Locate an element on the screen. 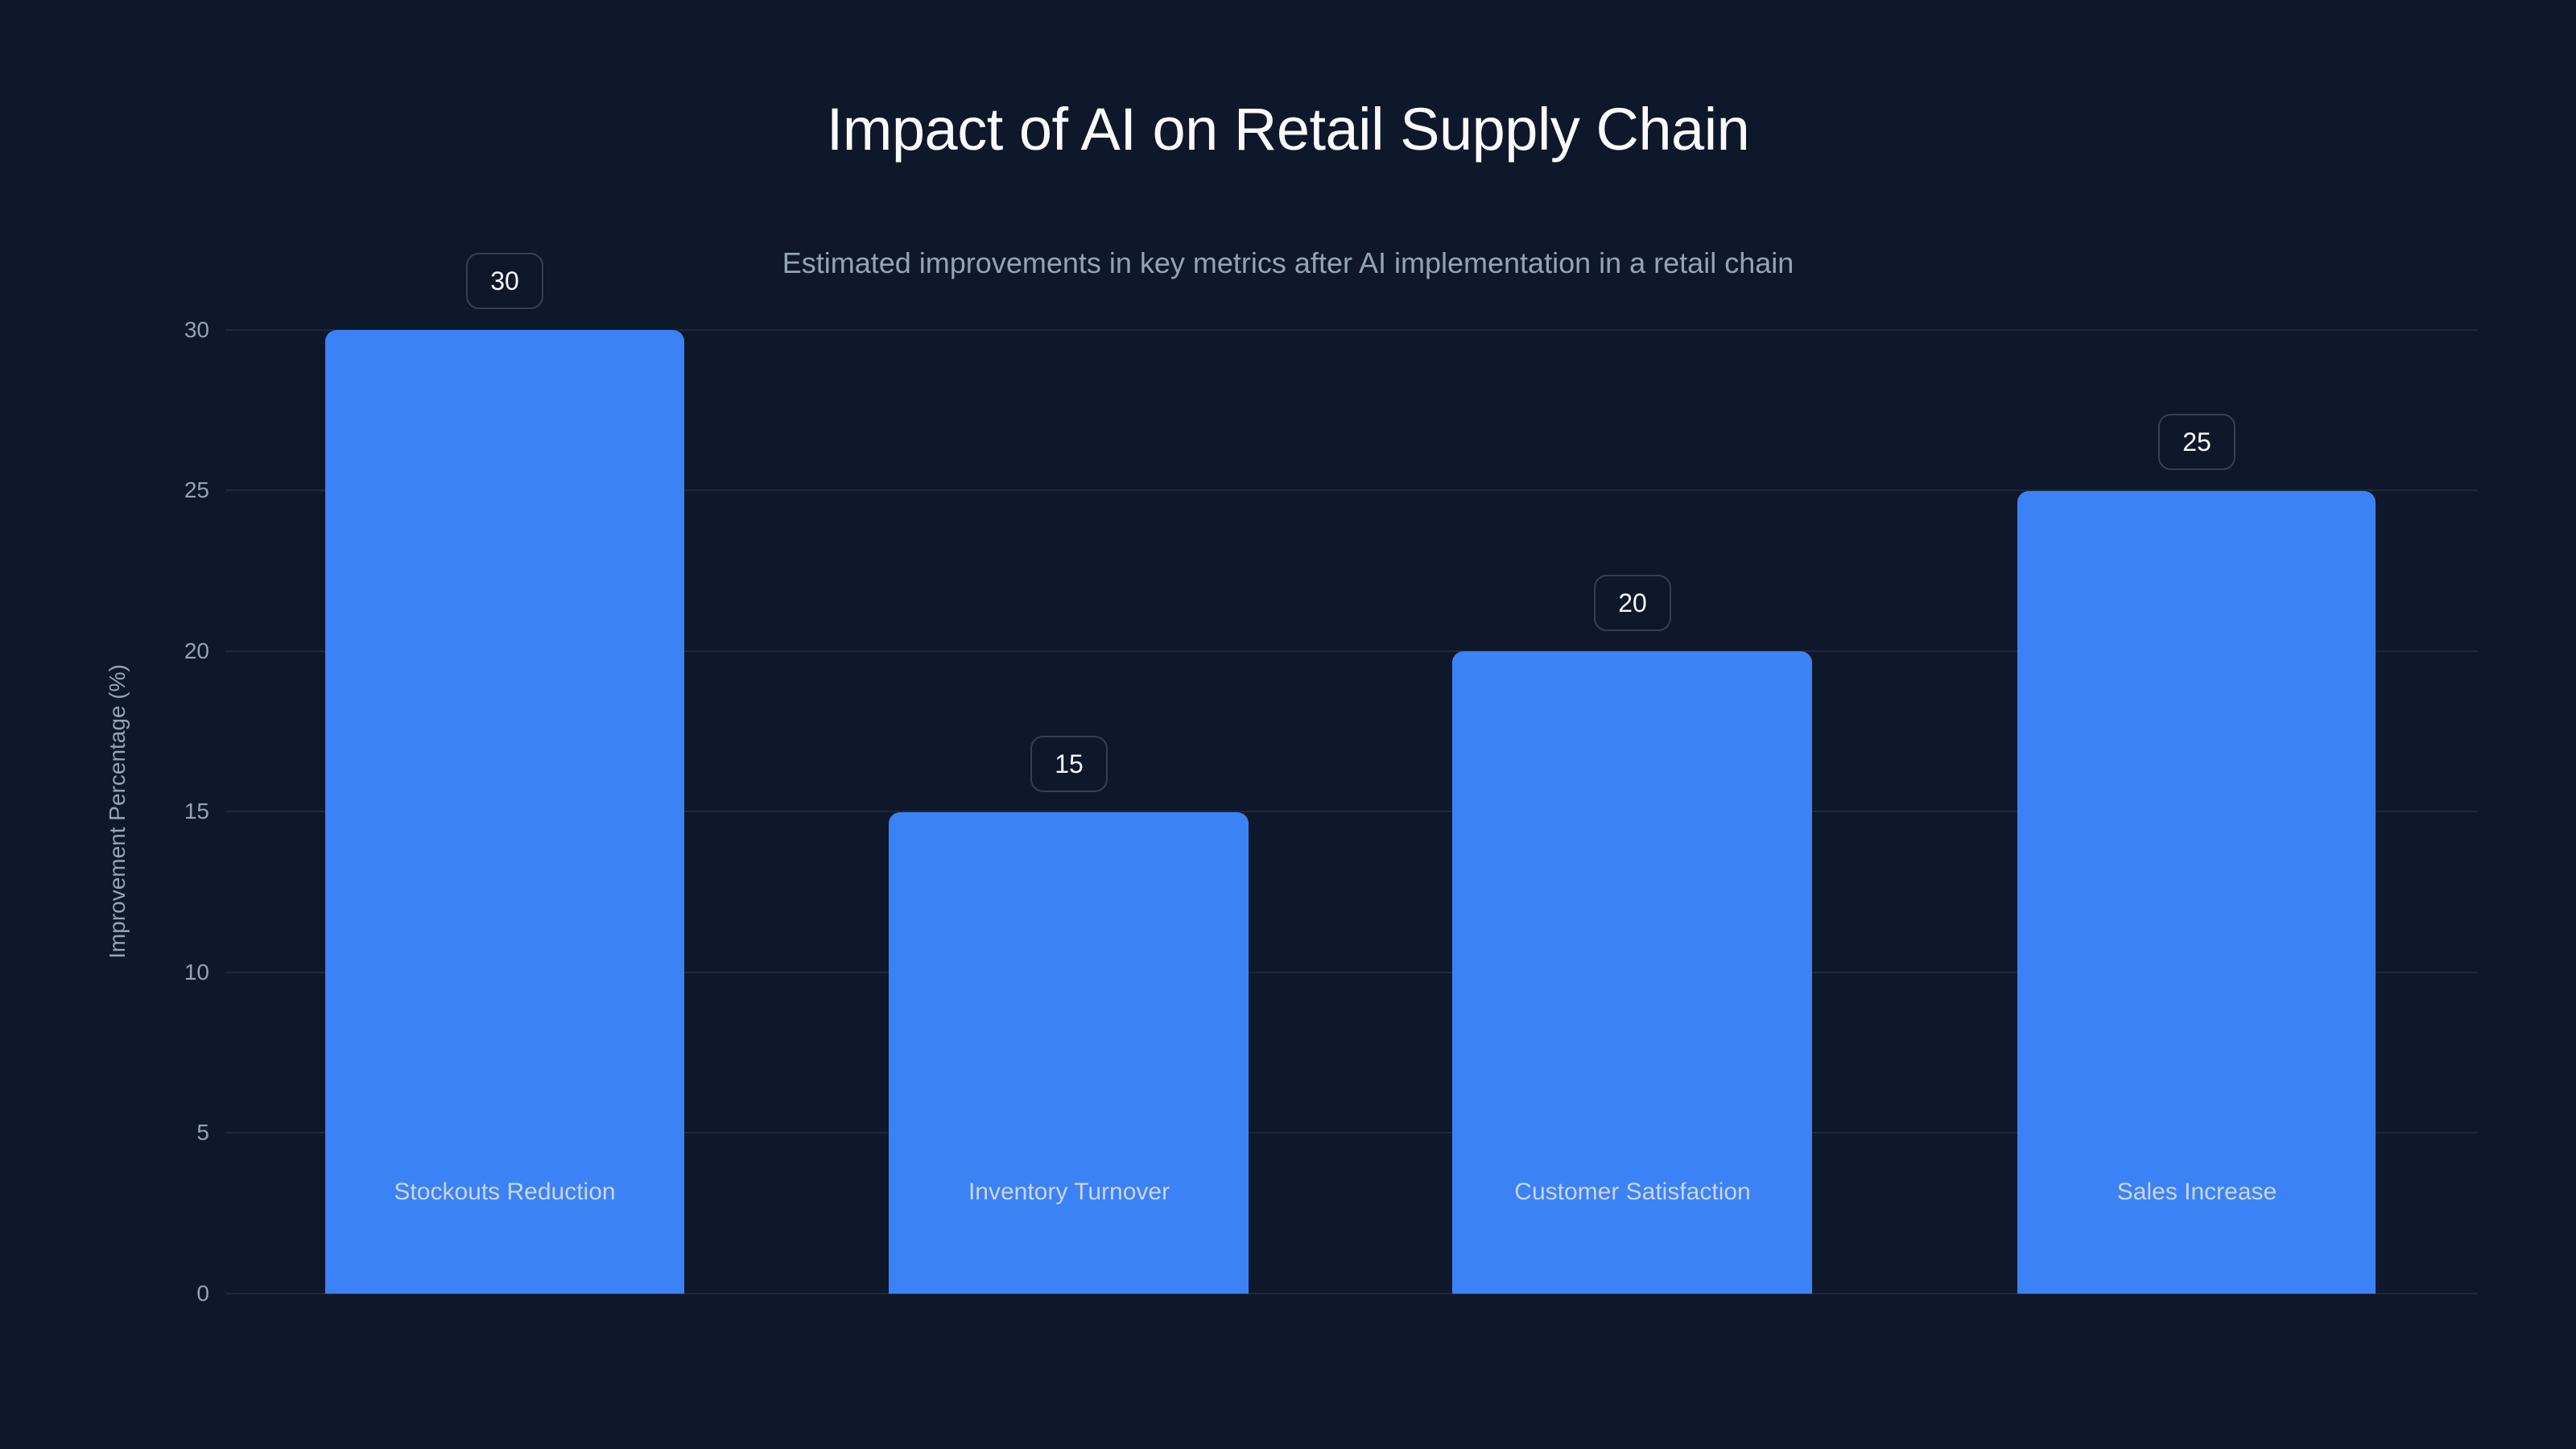  y-tick: 30 is located at coordinates (196, 329).